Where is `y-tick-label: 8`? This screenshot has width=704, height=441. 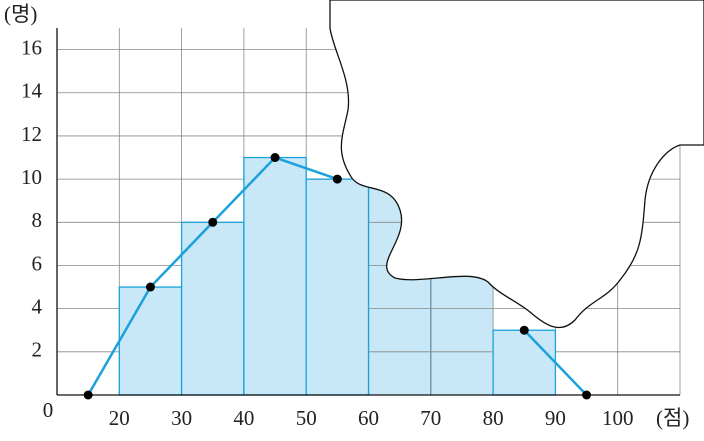 y-tick-label: 8 is located at coordinates (37, 220).